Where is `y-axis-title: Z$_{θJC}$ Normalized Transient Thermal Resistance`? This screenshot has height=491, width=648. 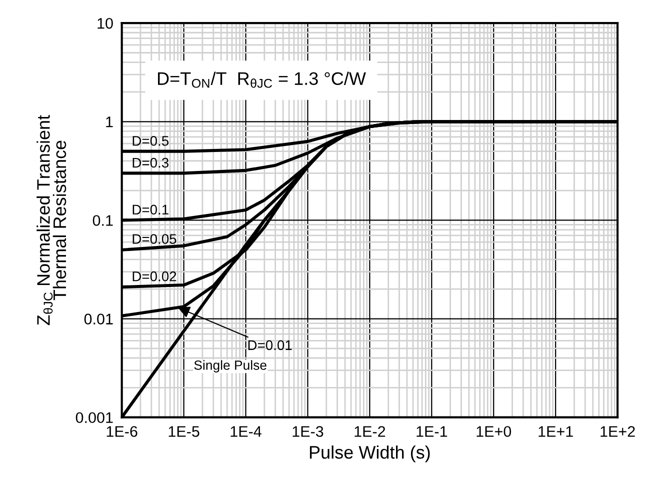 y-axis-title: Z$_{θJC}$ Normalized Transient Thermal Resistance is located at coordinates (51, 220).